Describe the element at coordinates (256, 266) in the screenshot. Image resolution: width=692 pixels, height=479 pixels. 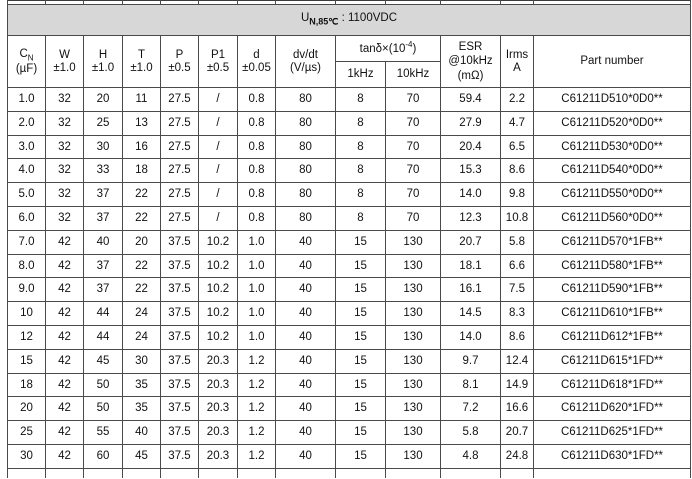
I see `cell-d: 1.0` at that location.